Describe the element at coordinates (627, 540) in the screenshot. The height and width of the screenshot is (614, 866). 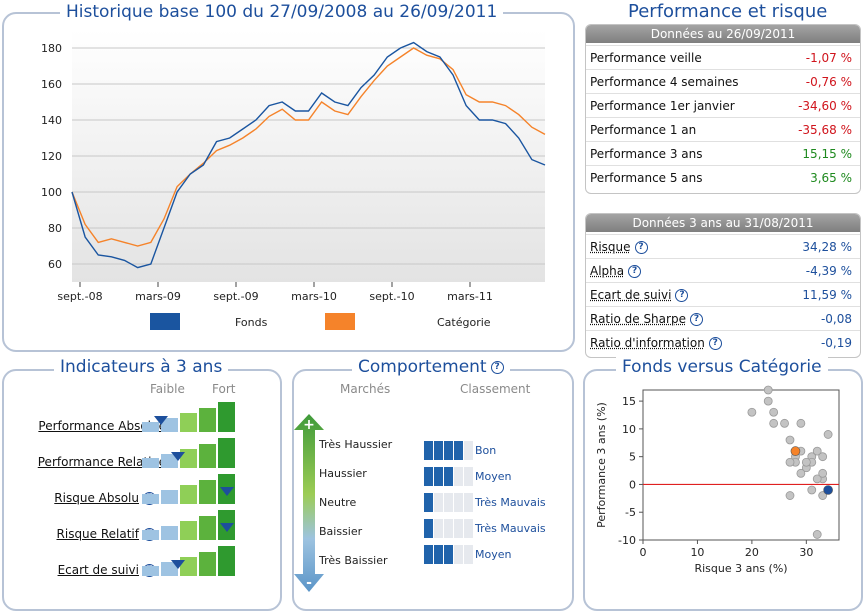
I see `y-tick-label: -10` at that location.